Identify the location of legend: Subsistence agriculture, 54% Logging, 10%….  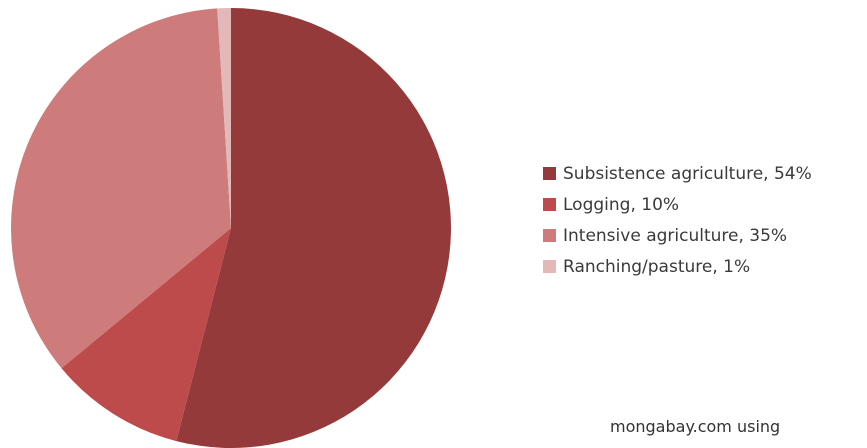
(677, 220).